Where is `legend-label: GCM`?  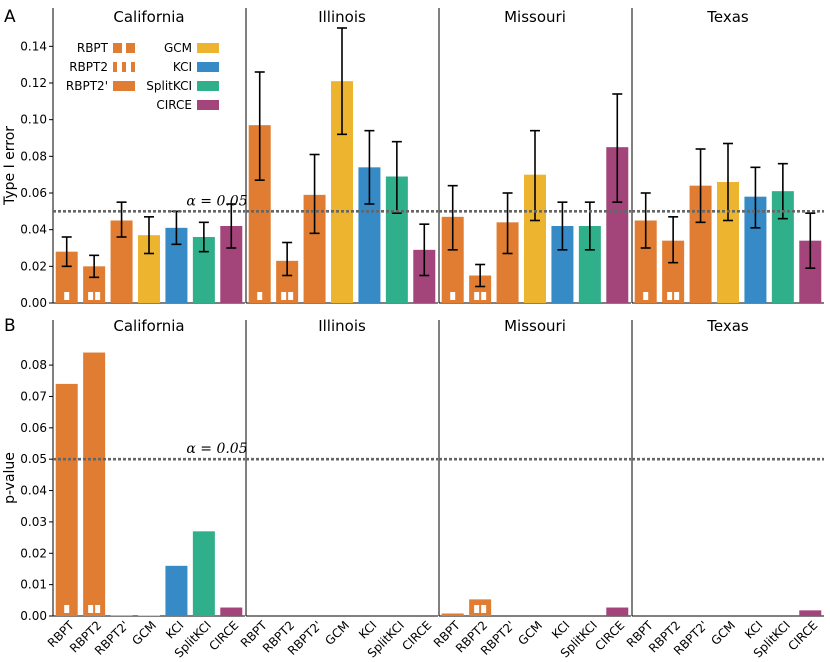
legend-label: GCM is located at coordinates (178, 48).